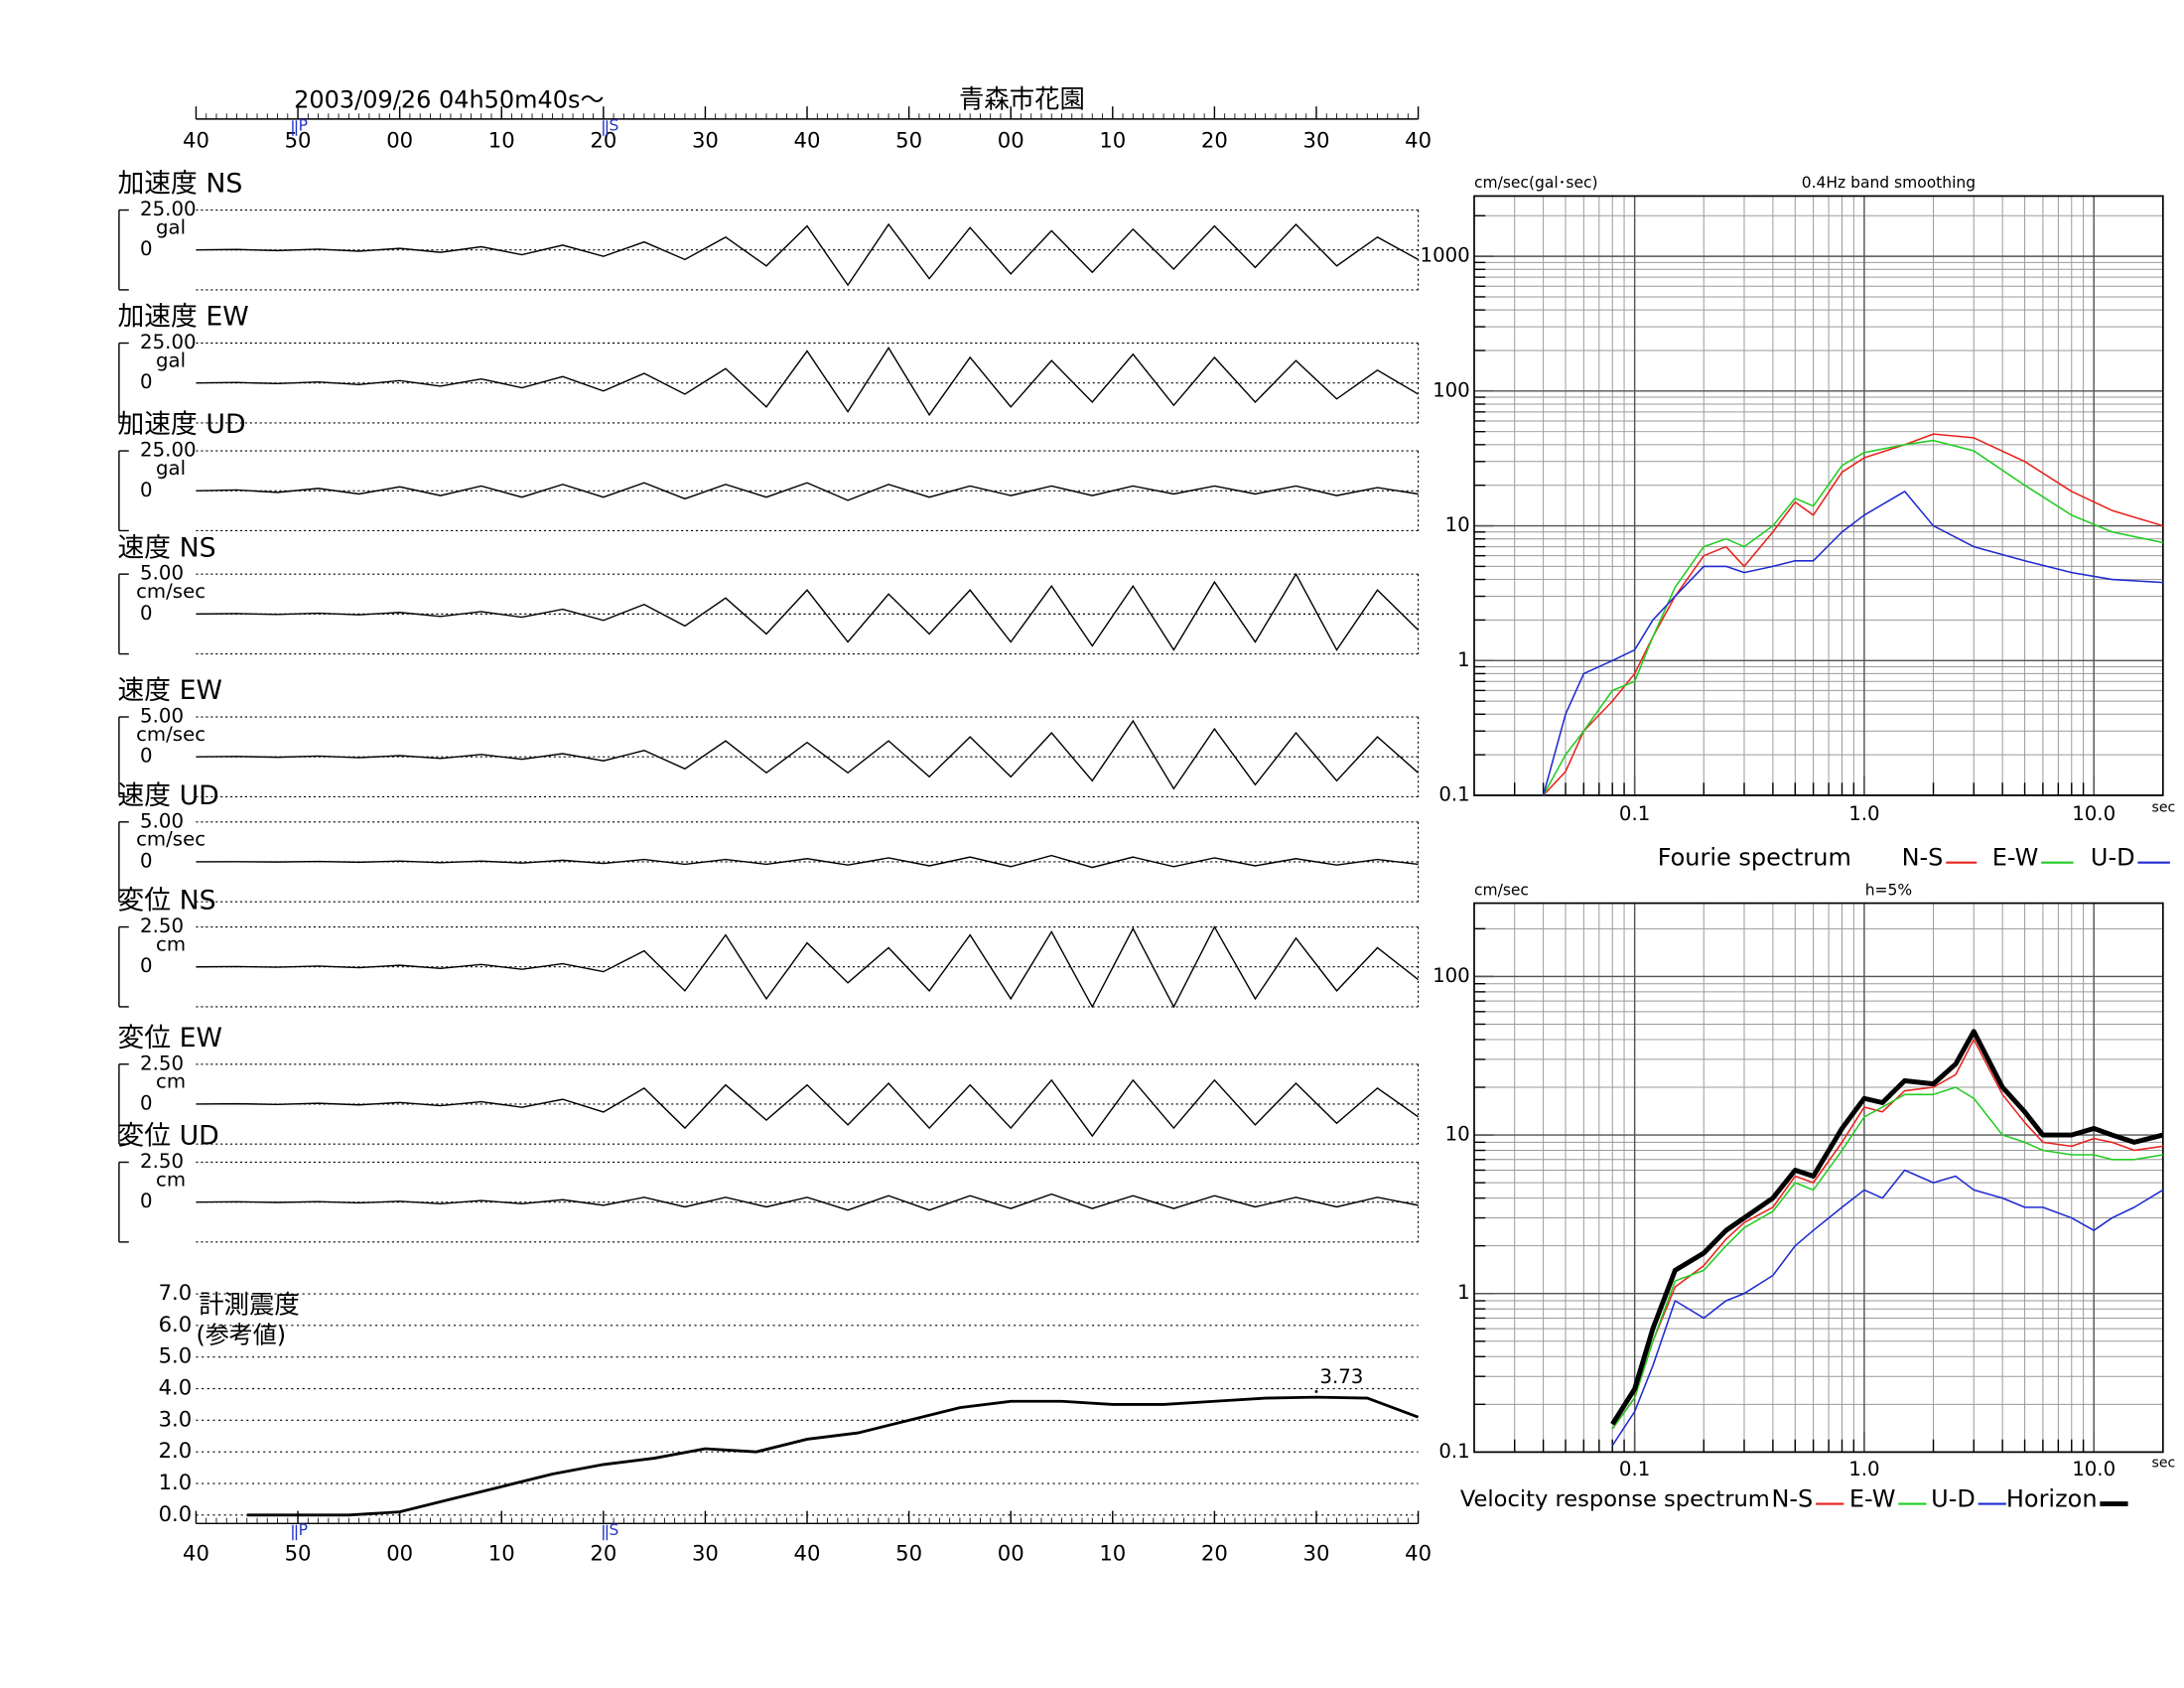  What do you see at coordinates (2052, 1498) in the screenshot?
I see `legend-label: Horizon` at bounding box center [2052, 1498].